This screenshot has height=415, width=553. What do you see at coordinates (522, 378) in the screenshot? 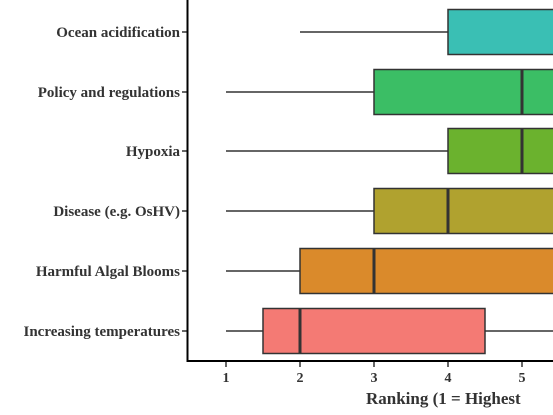
I see `x-tick-label: 5` at bounding box center [522, 378].